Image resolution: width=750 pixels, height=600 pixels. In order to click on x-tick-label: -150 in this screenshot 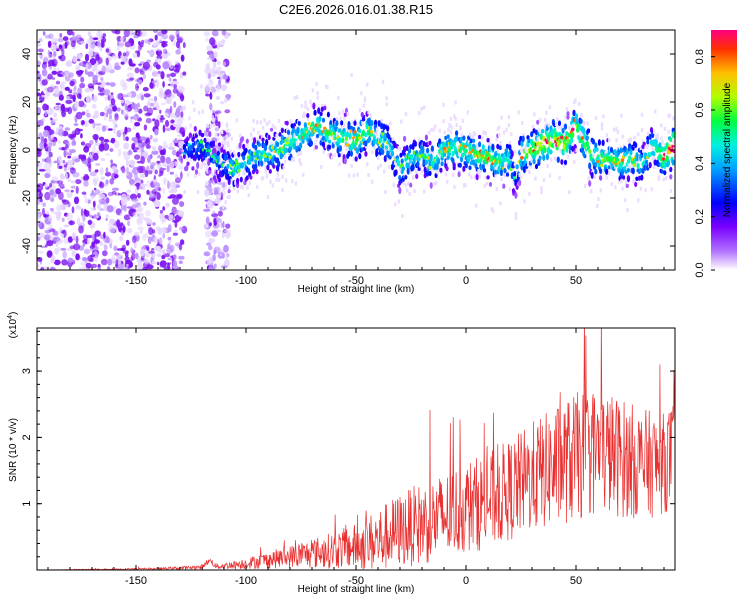, I will do `click(136, 581)`.